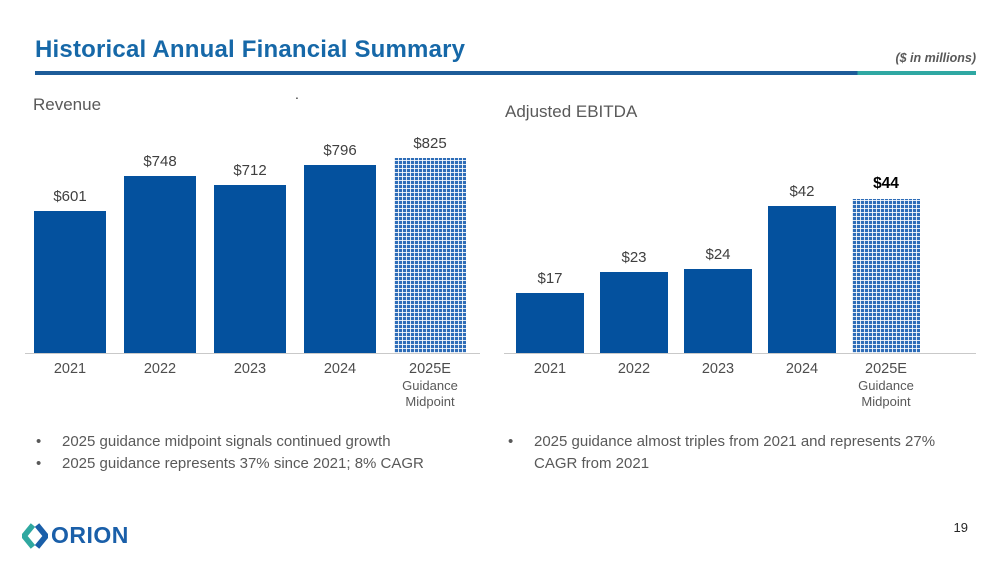  I want to click on bar-column: $17, so click(550, 238).